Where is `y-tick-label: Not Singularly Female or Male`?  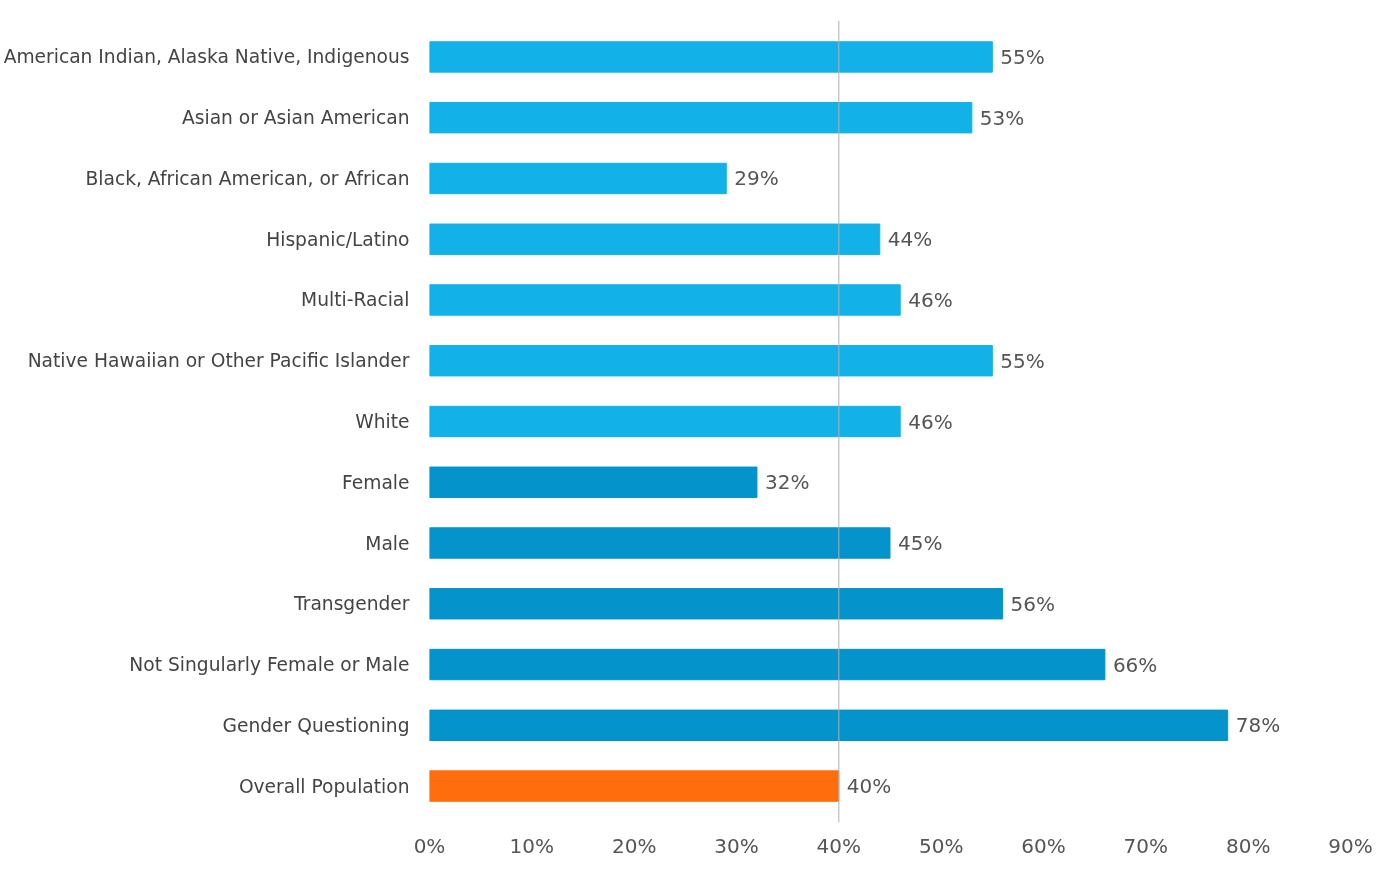
y-tick-label: Not Singularly Female or Male is located at coordinates (269, 665).